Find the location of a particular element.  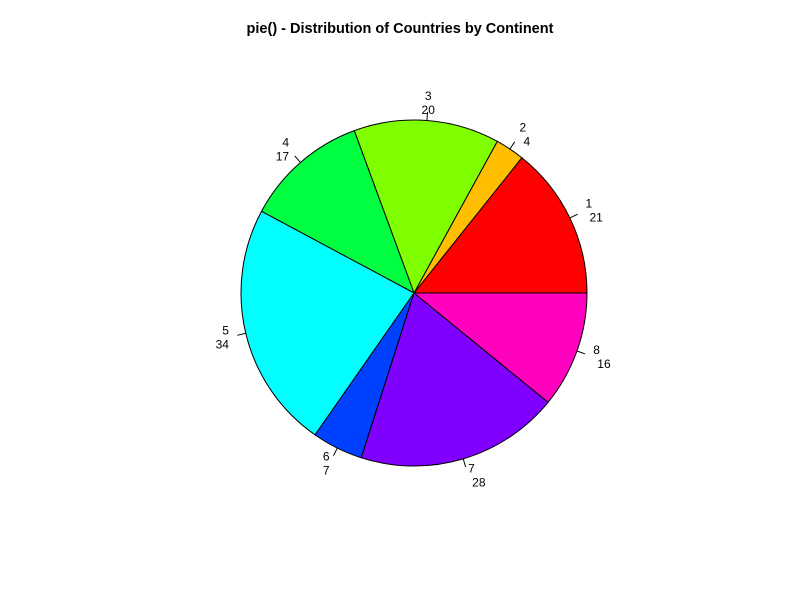

slice-label-5: 5 34 is located at coordinates (223, 337).